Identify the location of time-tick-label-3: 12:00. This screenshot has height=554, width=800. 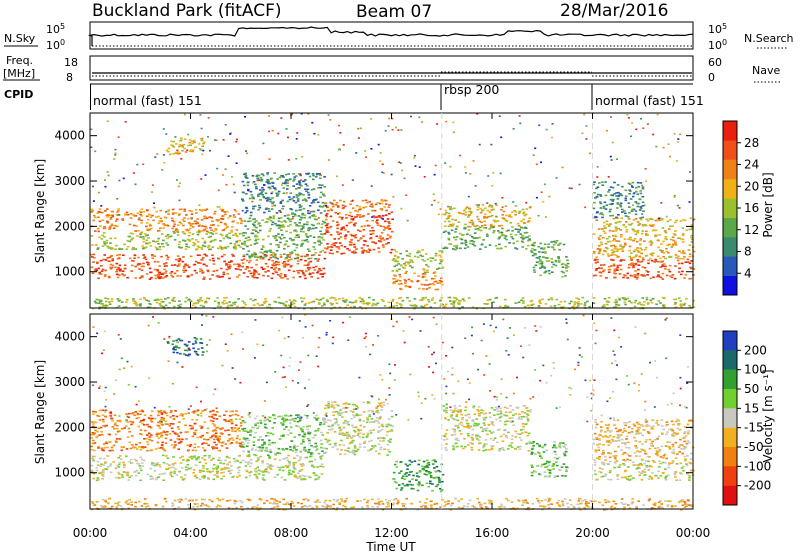
(391, 533).